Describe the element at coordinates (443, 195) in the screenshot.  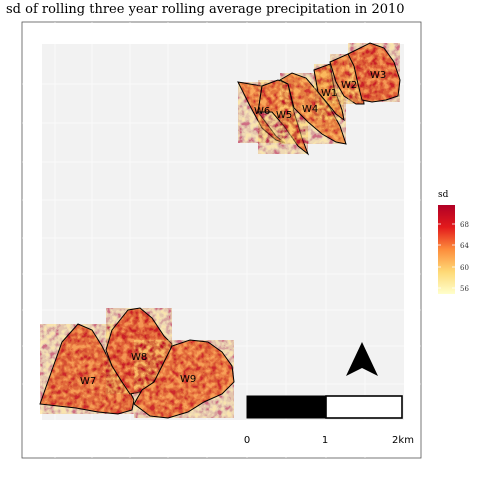
I see `legend-title: sd` at that location.